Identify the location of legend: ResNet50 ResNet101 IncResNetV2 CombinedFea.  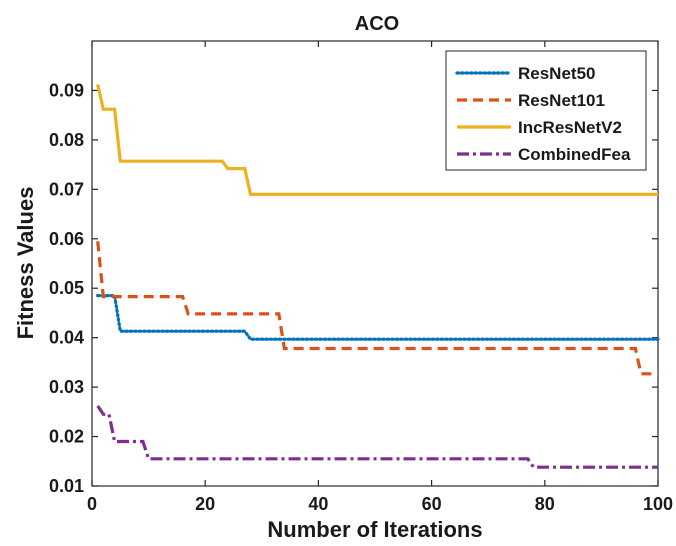
(546, 110).